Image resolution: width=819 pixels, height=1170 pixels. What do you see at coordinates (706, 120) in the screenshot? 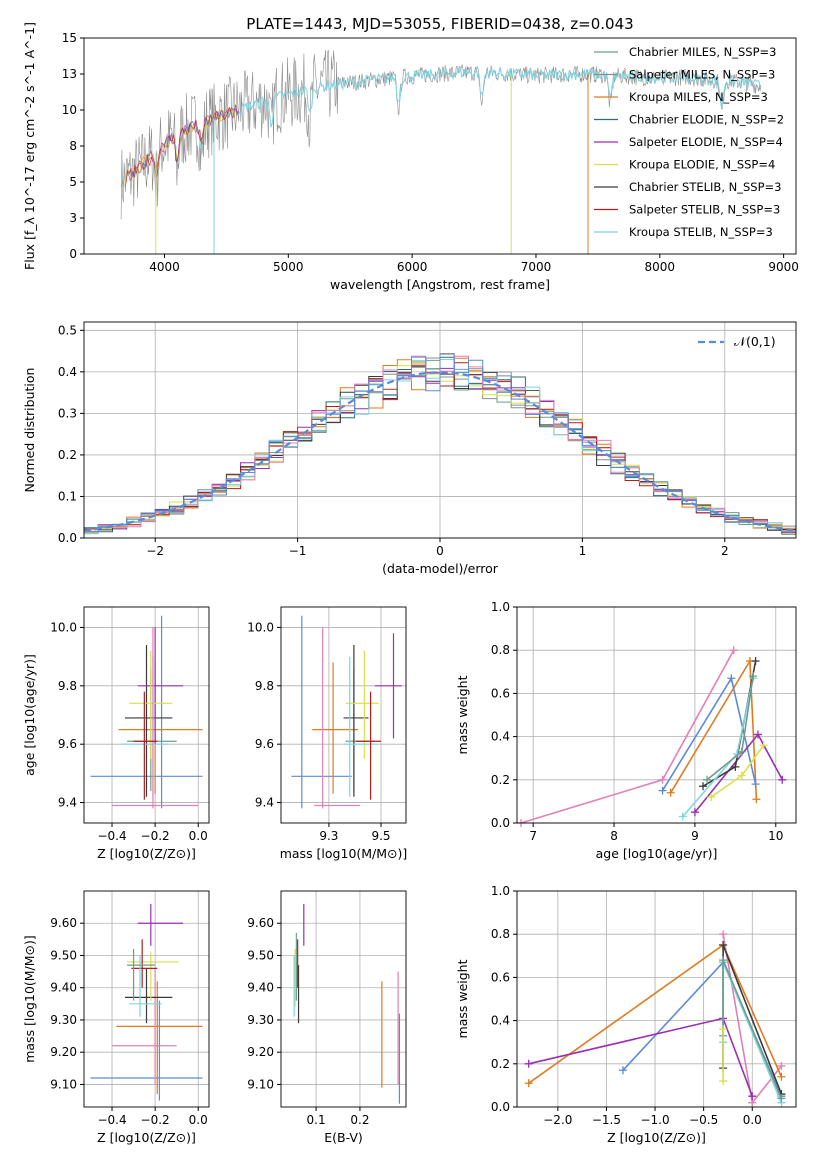
I see `legend-label: Chabrier ELODIE, N_SSP=2` at bounding box center [706, 120].